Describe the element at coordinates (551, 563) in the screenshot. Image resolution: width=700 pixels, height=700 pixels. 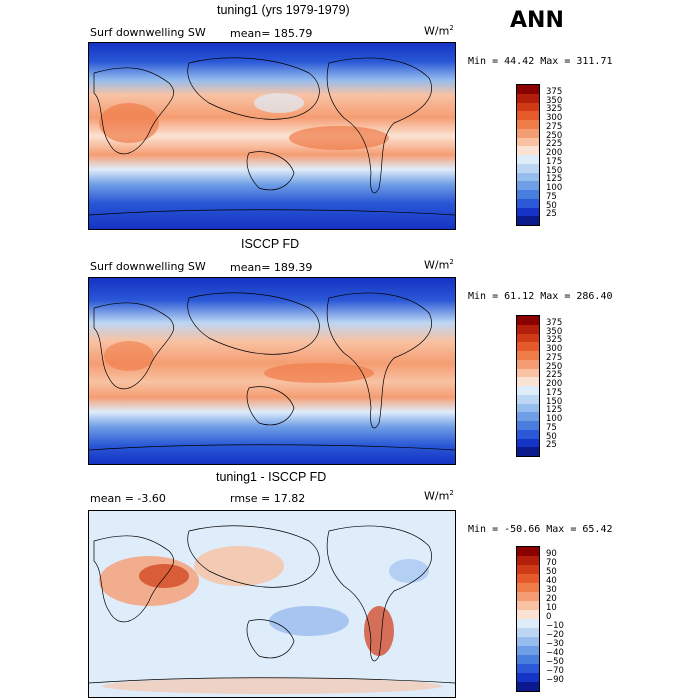
I see `colorbar-tick-label: 70` at that location.